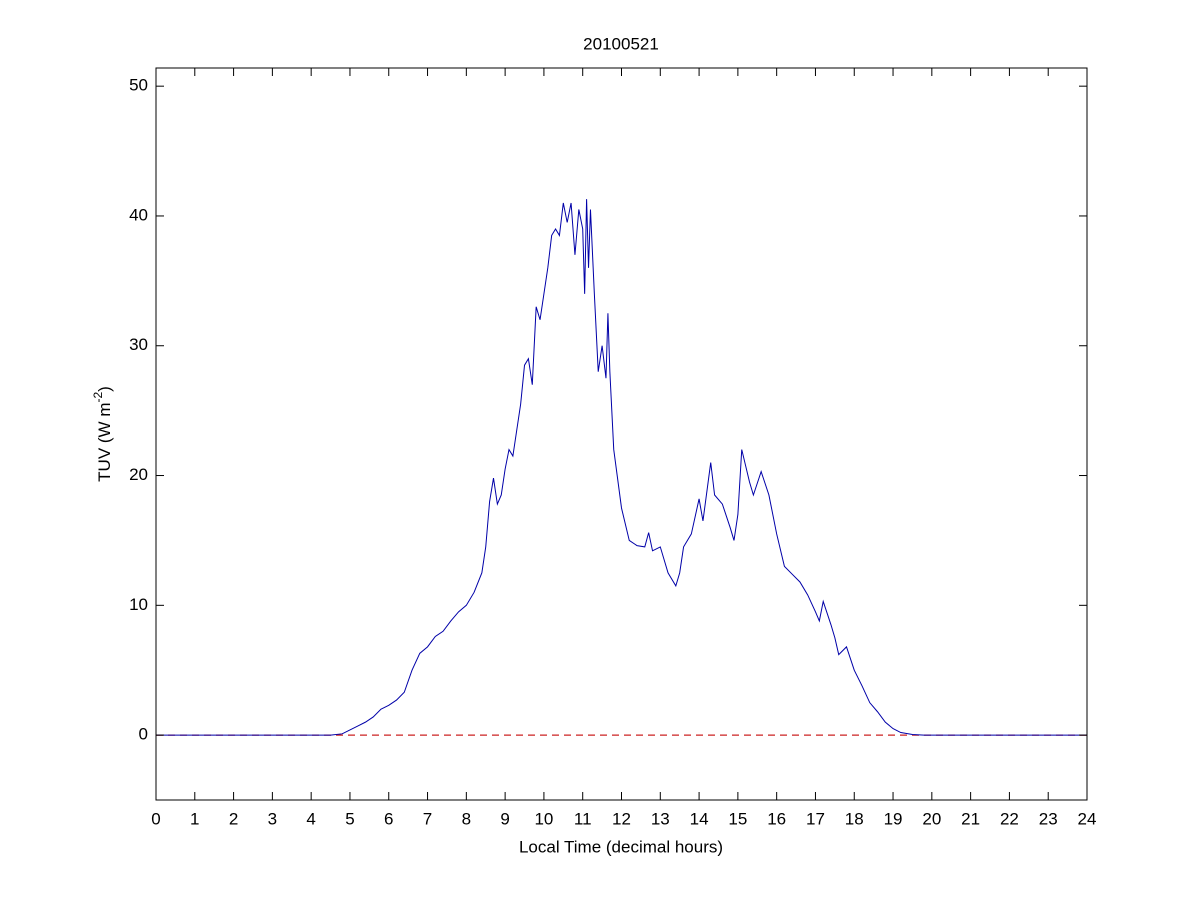 Image resolution: width=1201 pixels, height=900 pixels. What do you see at coordinates (138, 214) in the screenshot?
I see `y-tick-label: 40` at bounding box center [138, 214].